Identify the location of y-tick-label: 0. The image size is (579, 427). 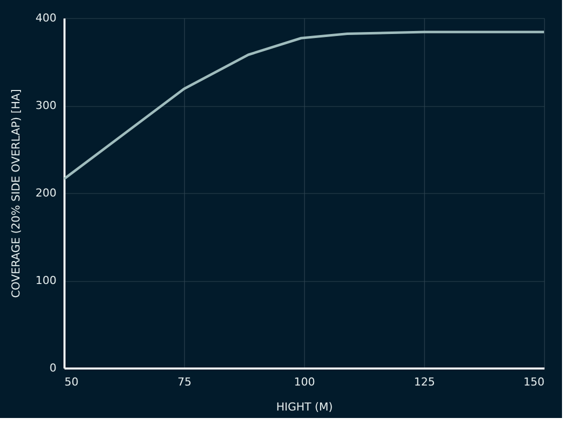
(53, 368).